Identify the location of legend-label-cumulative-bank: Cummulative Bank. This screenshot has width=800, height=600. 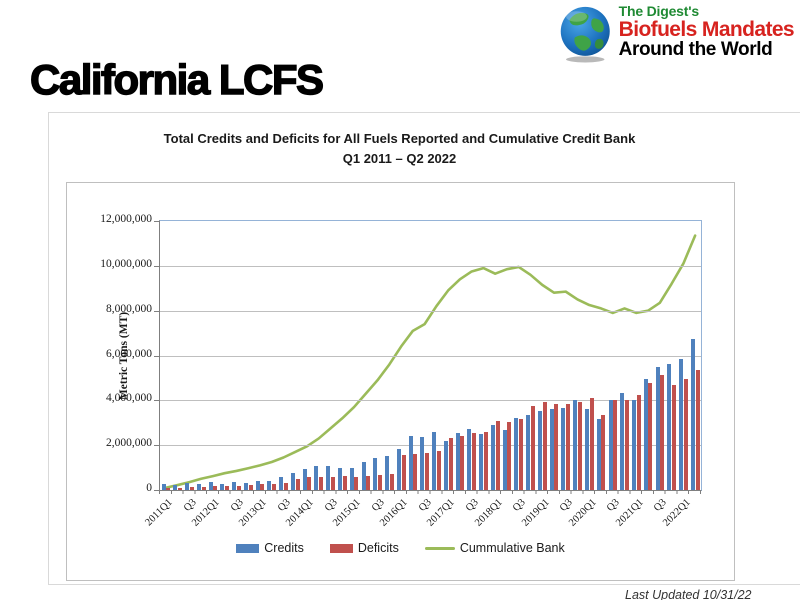
(512, 548).